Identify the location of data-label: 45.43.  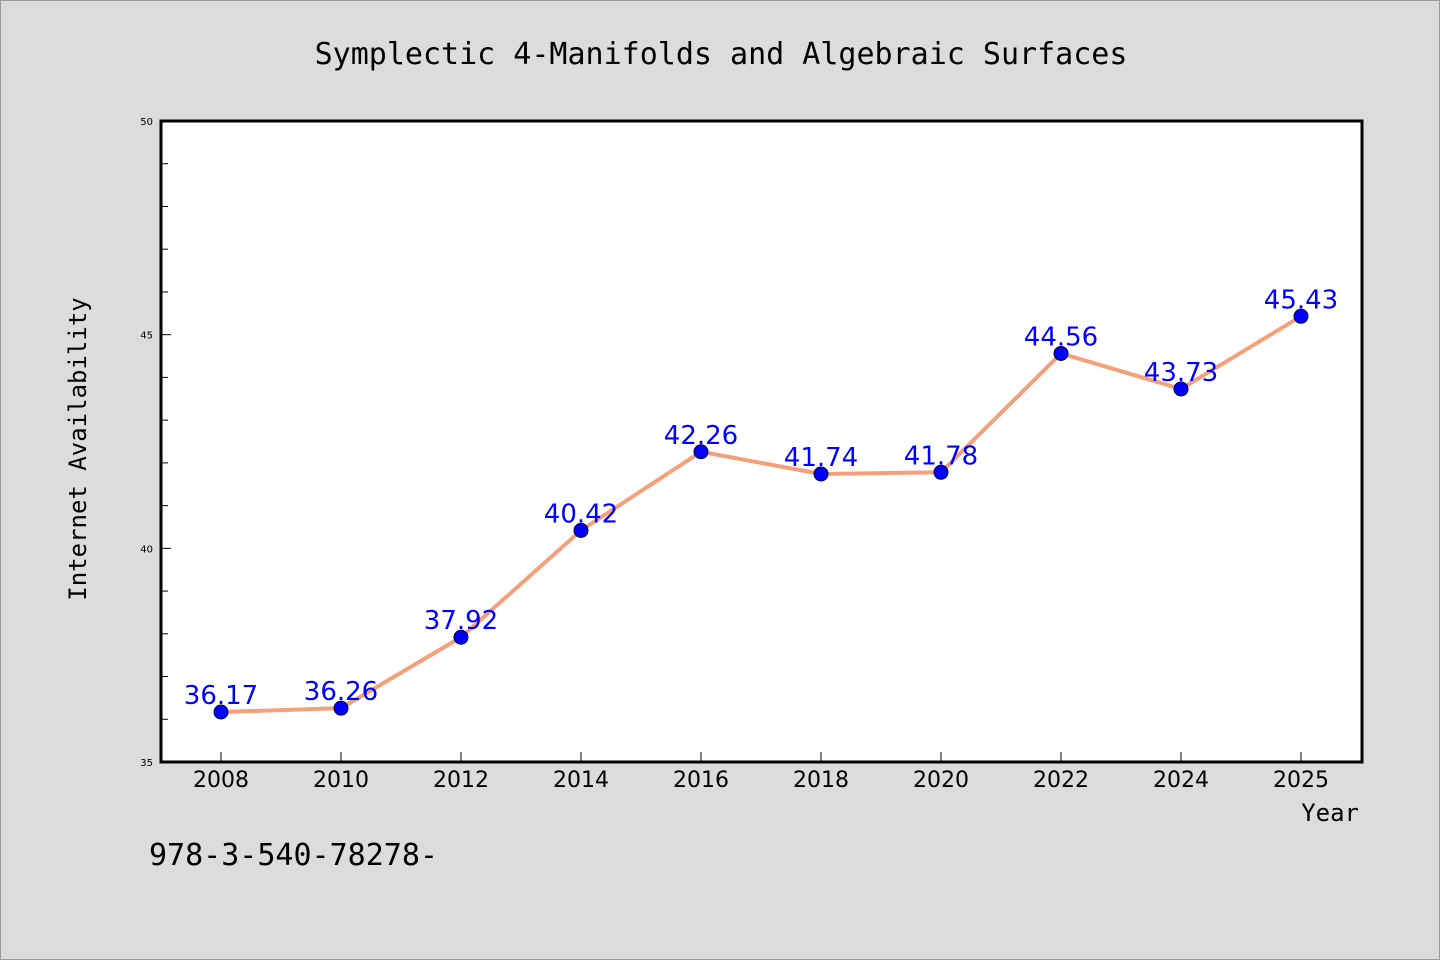
(1301, 300).